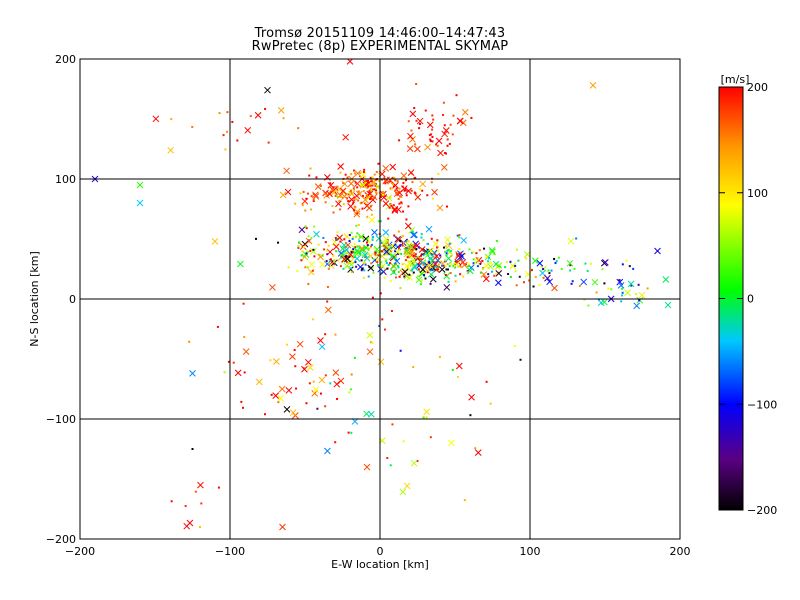 The image size is (800, 600). I want to click on colorbar-label: [m/s], so click(735, 79).